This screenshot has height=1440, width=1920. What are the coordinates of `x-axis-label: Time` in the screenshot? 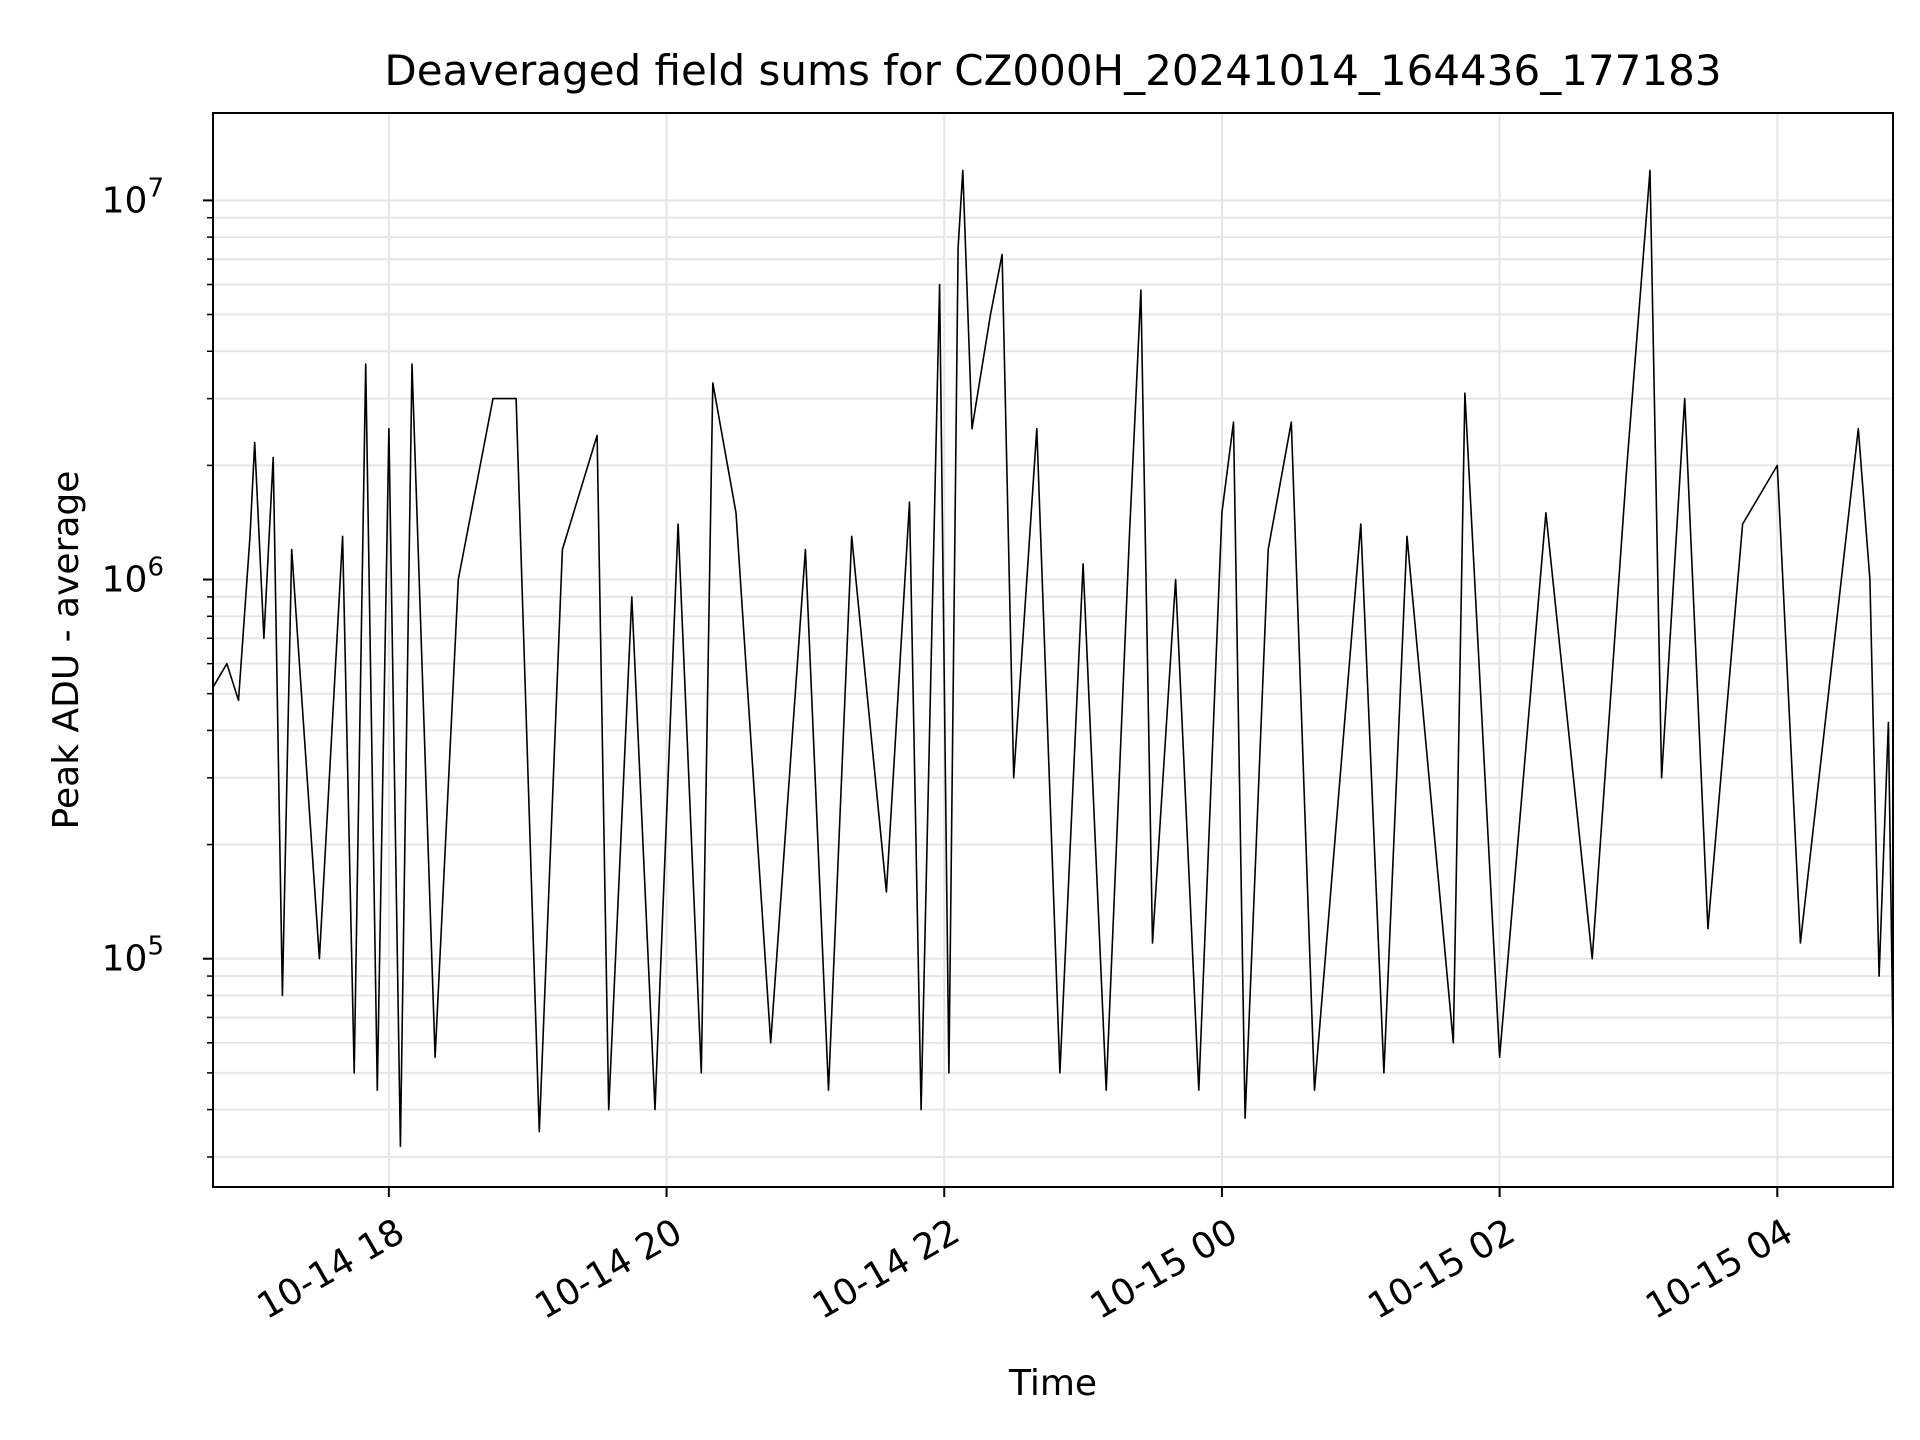 It's located at (1052, 1383).